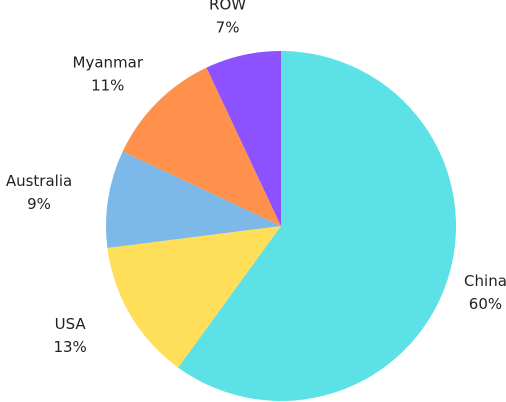 This screenshot has height=402, width=506. What do you see at coordinates (39, 204) in the screenshot?
I see `slice-value-label: 9%` at bounding box center [39, 204].